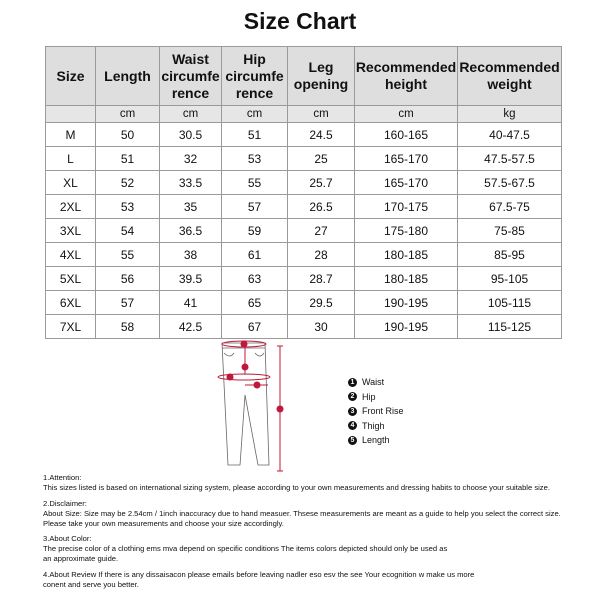 This screenshot has height=600, width=600. What do you see at coordinates (509, 206) in the screenshot?
I see `table-cell: 67.5-75` at bounding box center [509, 206].